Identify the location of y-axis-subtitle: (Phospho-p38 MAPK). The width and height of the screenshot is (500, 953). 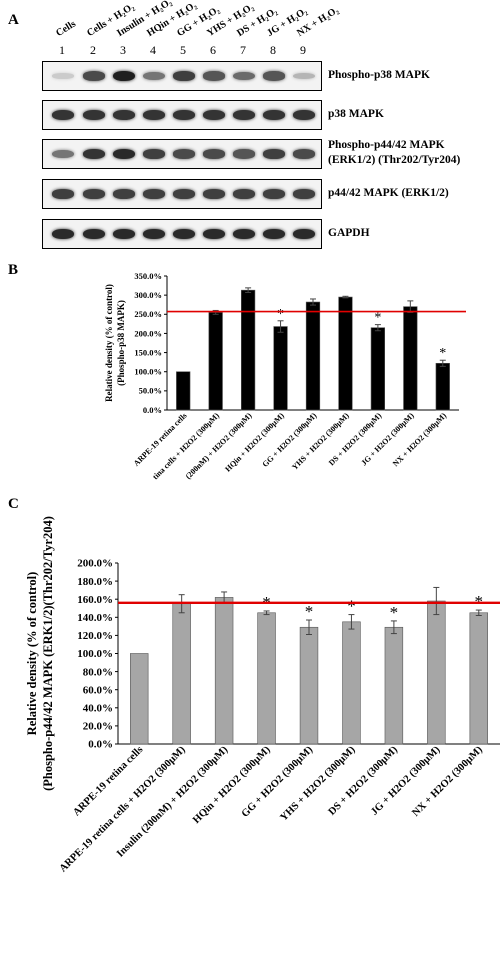
(121, 343).